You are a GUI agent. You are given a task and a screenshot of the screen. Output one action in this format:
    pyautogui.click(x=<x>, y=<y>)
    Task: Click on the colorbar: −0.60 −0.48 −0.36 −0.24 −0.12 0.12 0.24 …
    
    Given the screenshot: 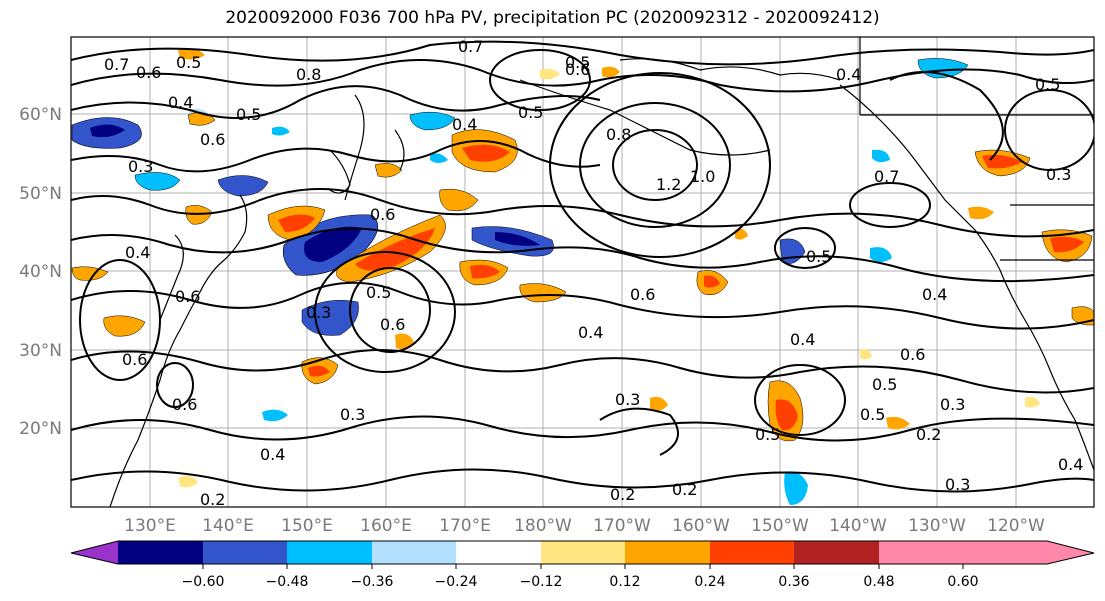 What is the action you would take?
    pyautogui.click(x=582, y=565)
    